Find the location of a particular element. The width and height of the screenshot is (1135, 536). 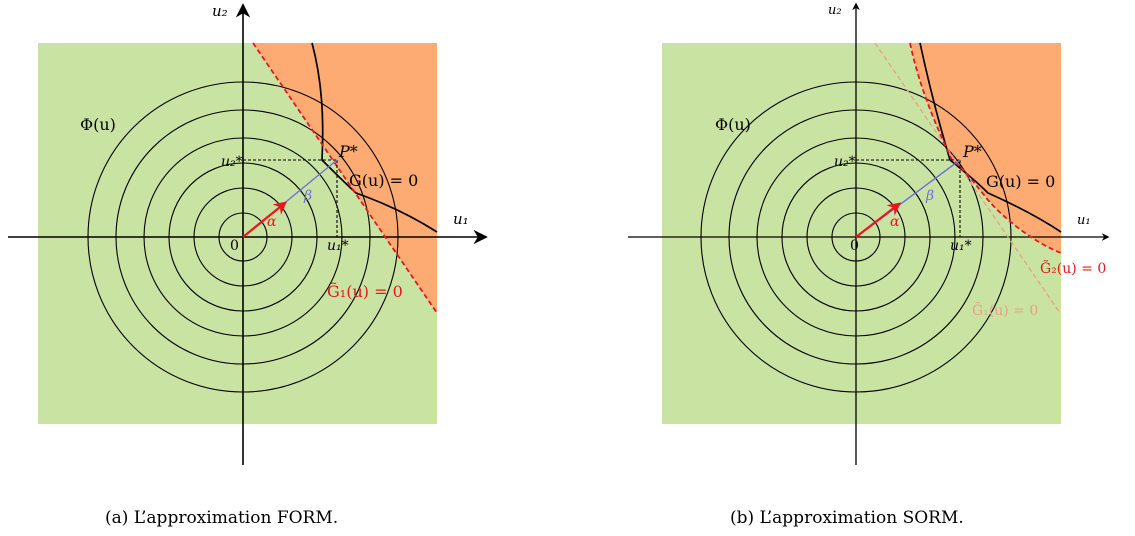

sorm-parabola is located at coordinates (985, 148).